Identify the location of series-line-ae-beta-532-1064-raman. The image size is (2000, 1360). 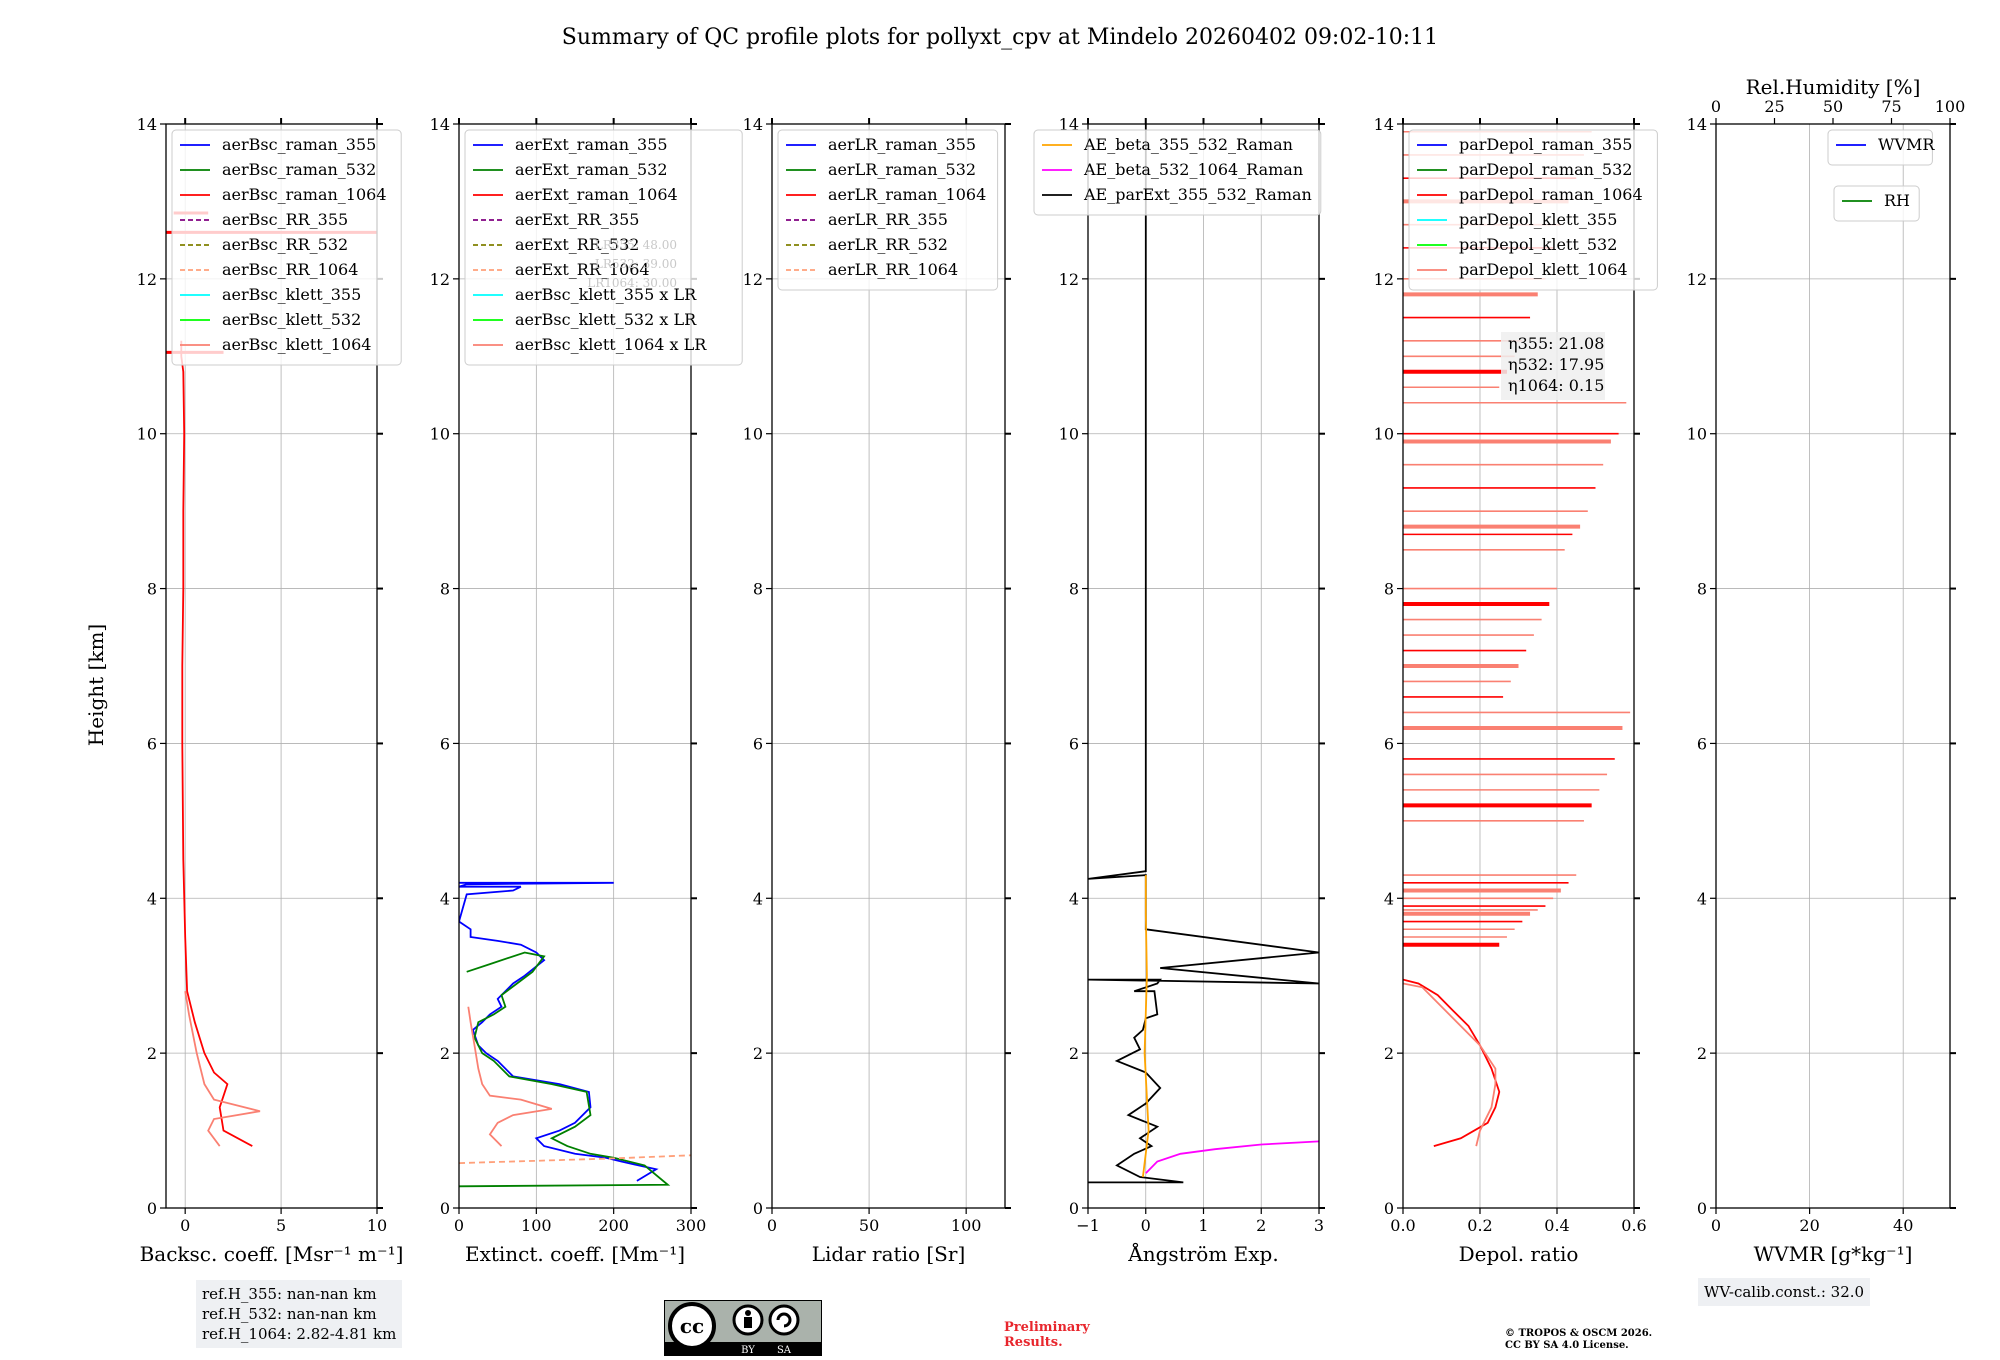
(1232, 1157).